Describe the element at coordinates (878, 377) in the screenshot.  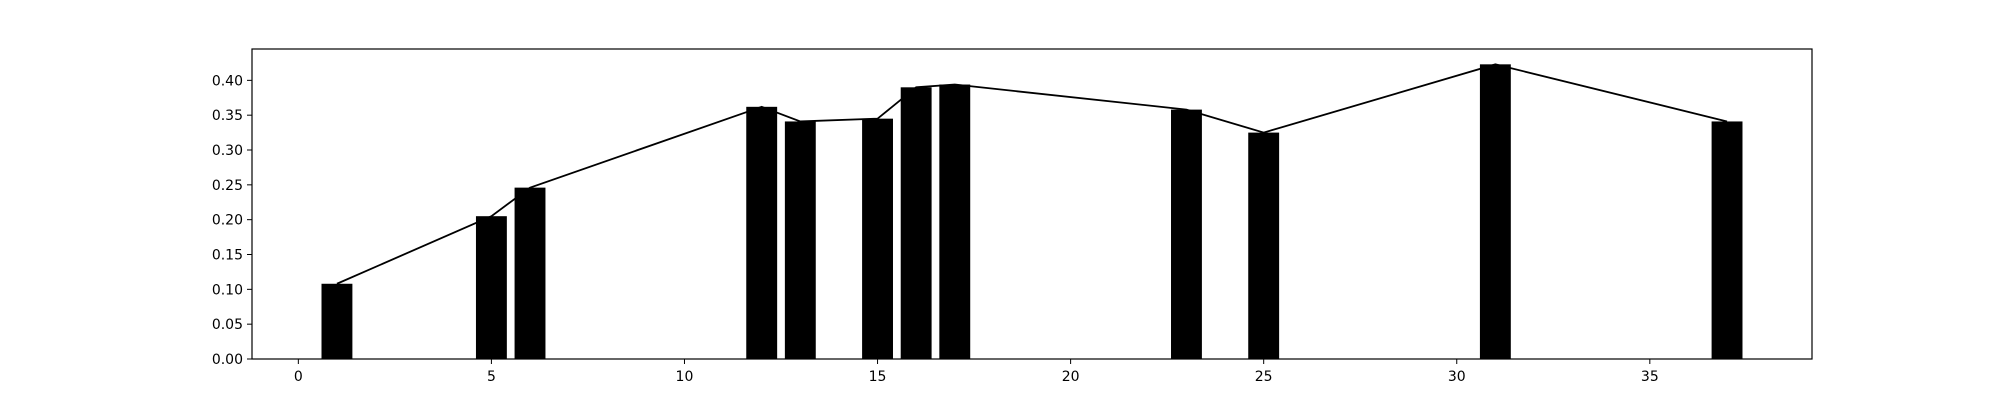
I see `x-tick-label: 15` at that location.